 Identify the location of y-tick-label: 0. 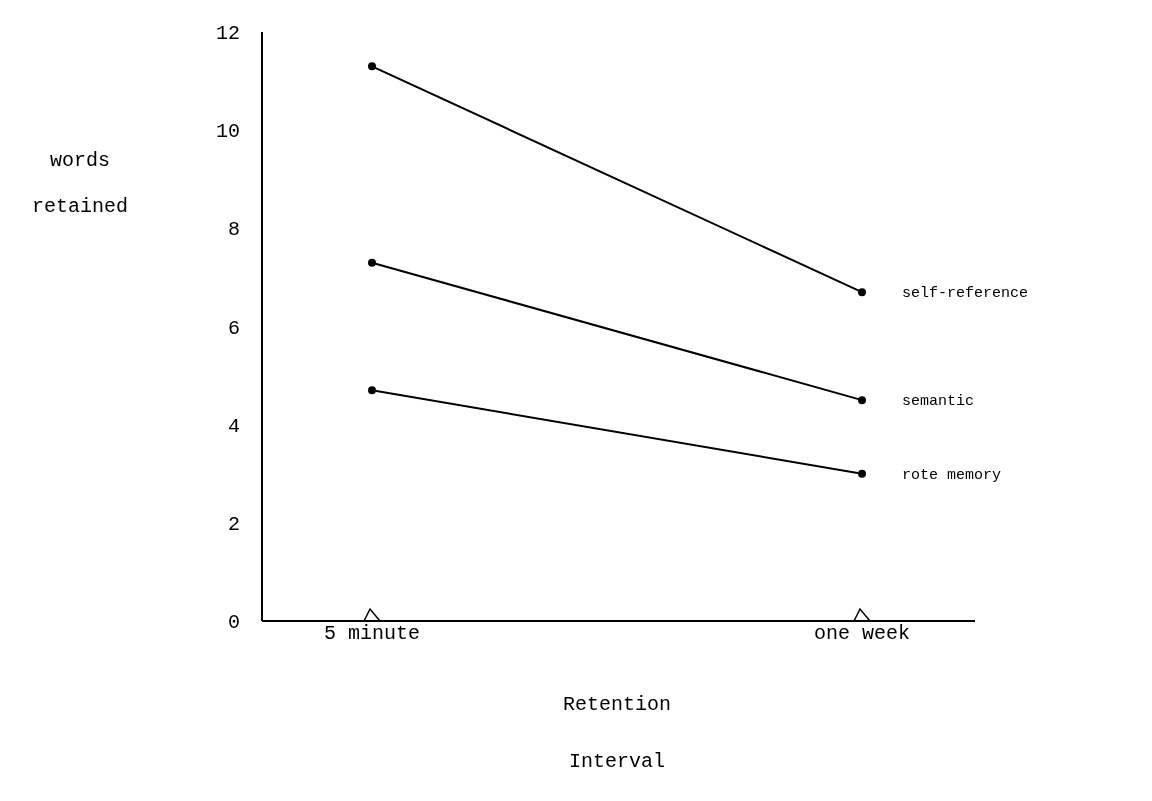
(233, 622).